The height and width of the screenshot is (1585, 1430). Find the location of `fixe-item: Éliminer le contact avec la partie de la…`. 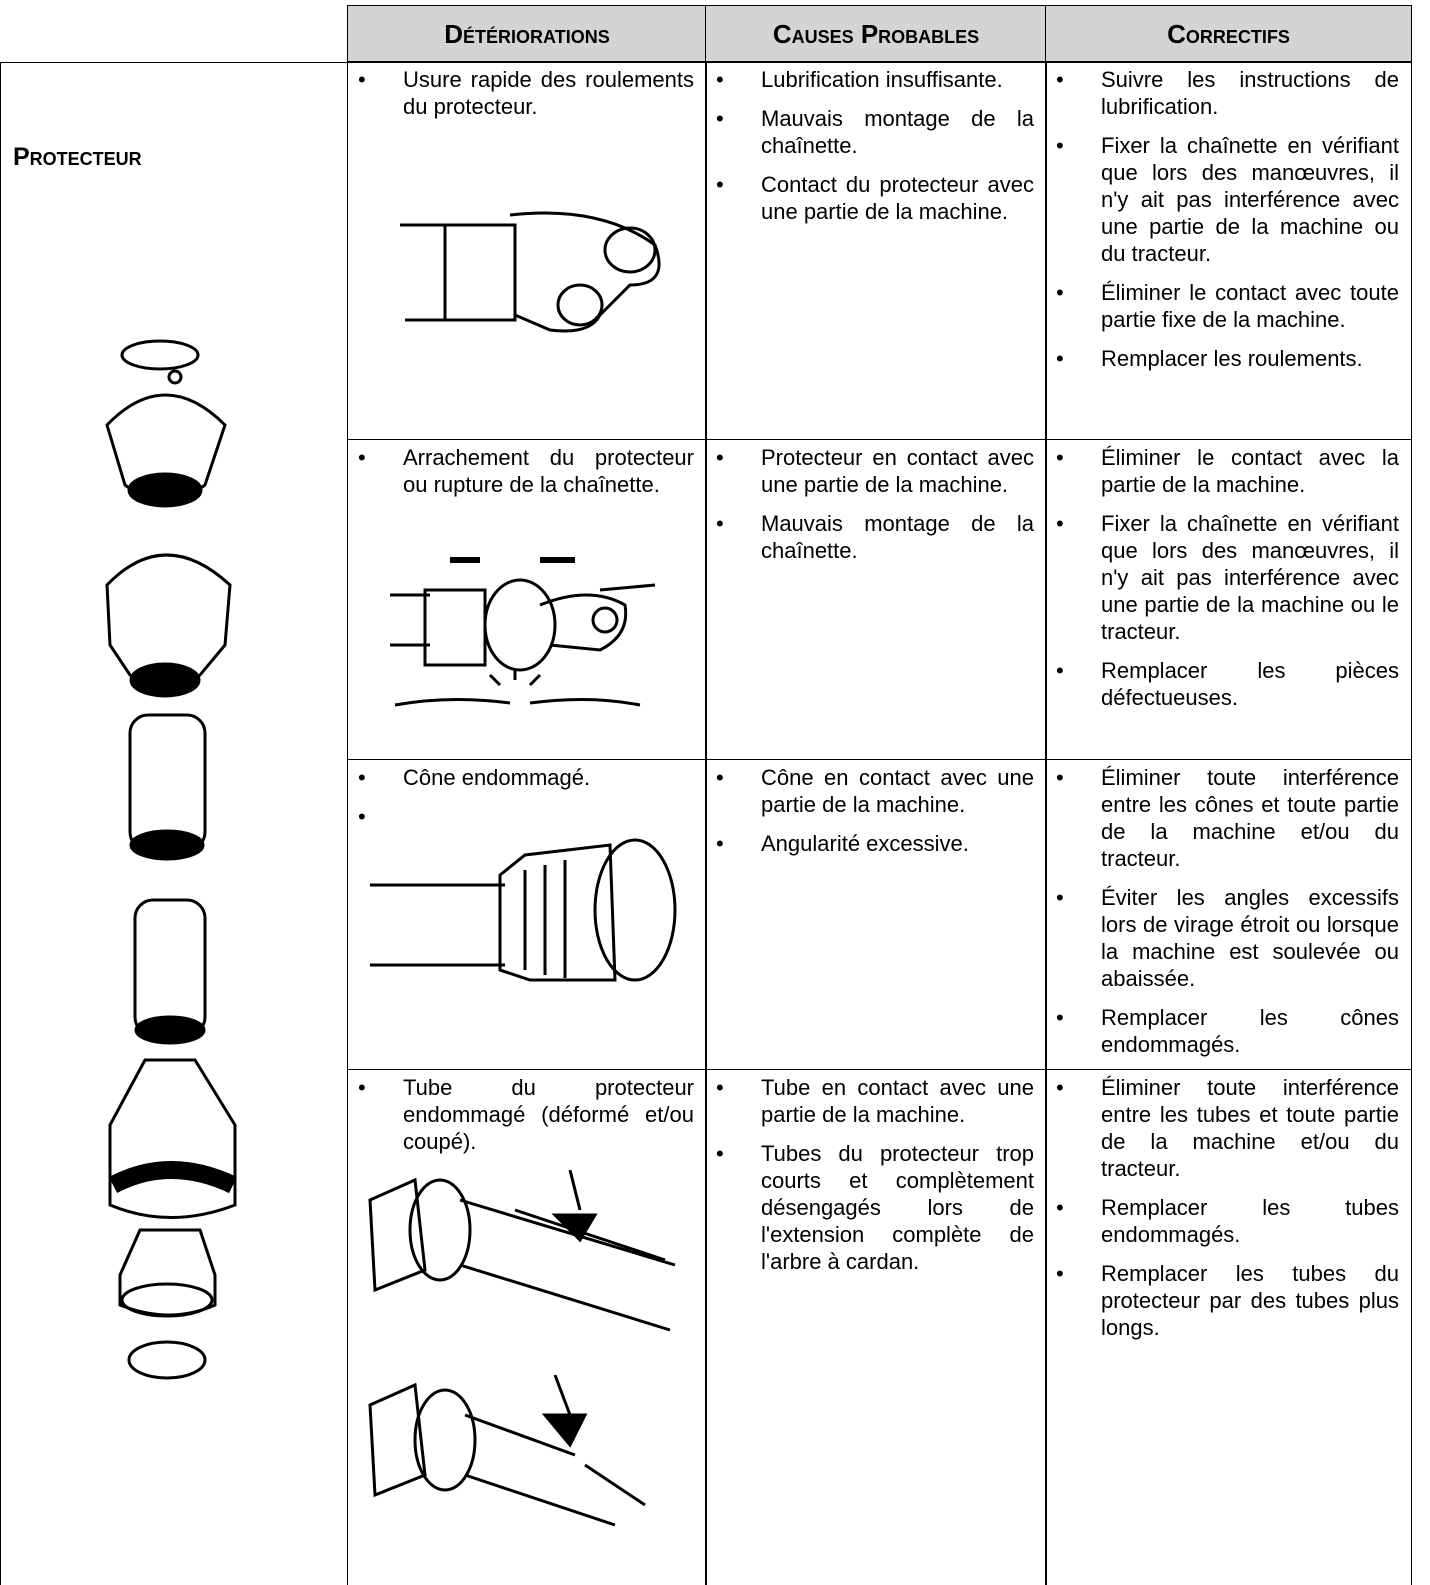

fixe-item: Éliminer le contact avec la partie de la… is located at coordinates (1222, 471).